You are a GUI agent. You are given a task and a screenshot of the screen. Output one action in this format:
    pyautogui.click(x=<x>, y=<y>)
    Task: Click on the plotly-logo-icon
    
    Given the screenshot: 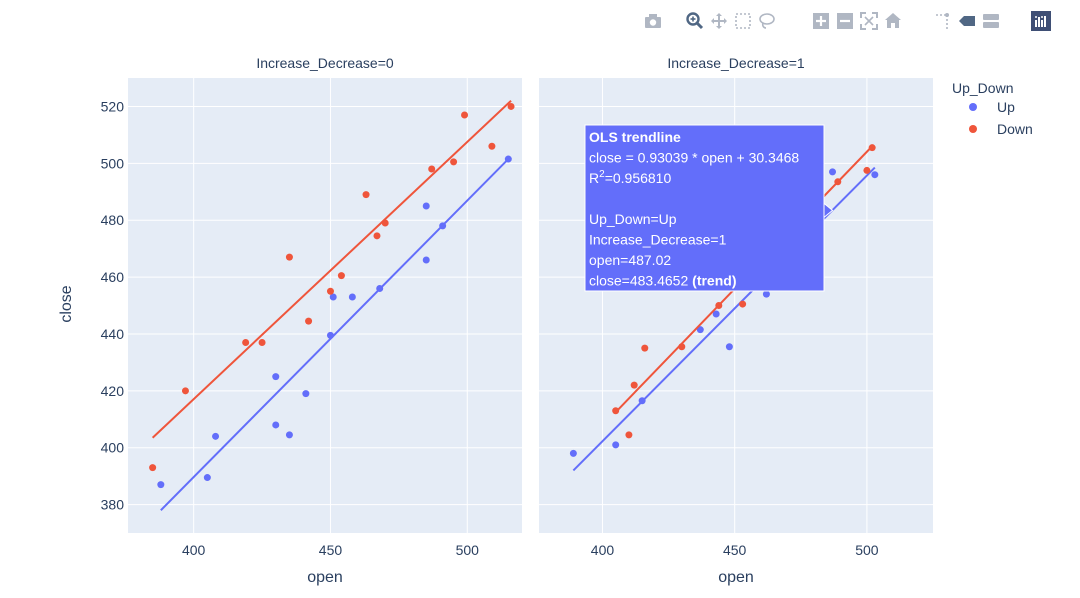 What is the action you would take?
    pyautogui.click(x=1041, y=21)
    